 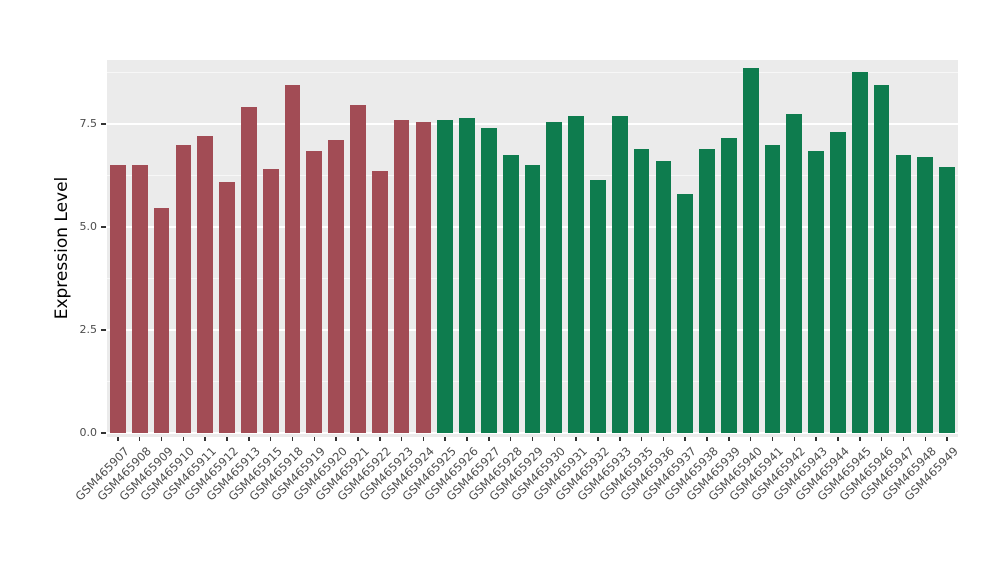 What do you see at coordinates (445, 276) in the screenshot?
I see `bar-GSM465925` at bounding box center [445, 276].